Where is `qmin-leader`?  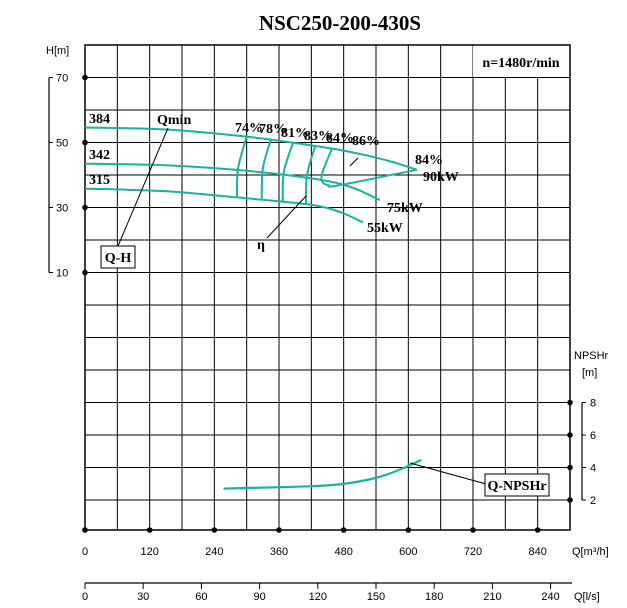 qmin-leader is located at coordinates (143, 187).